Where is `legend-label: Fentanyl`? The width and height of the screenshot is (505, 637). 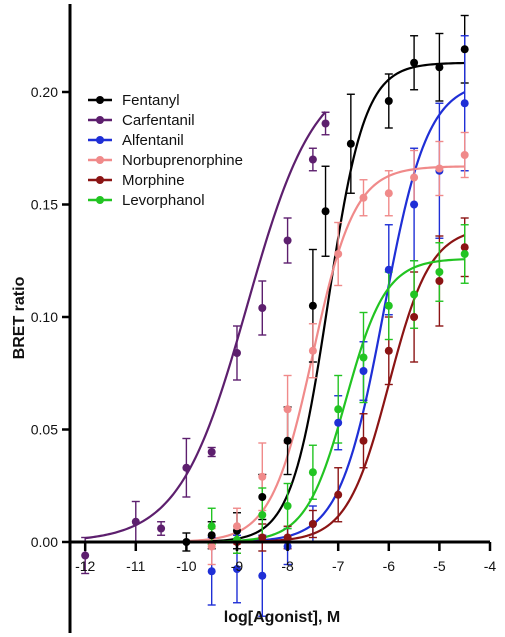
legend-label: Fentanyl is located at coordinates (151, 100).